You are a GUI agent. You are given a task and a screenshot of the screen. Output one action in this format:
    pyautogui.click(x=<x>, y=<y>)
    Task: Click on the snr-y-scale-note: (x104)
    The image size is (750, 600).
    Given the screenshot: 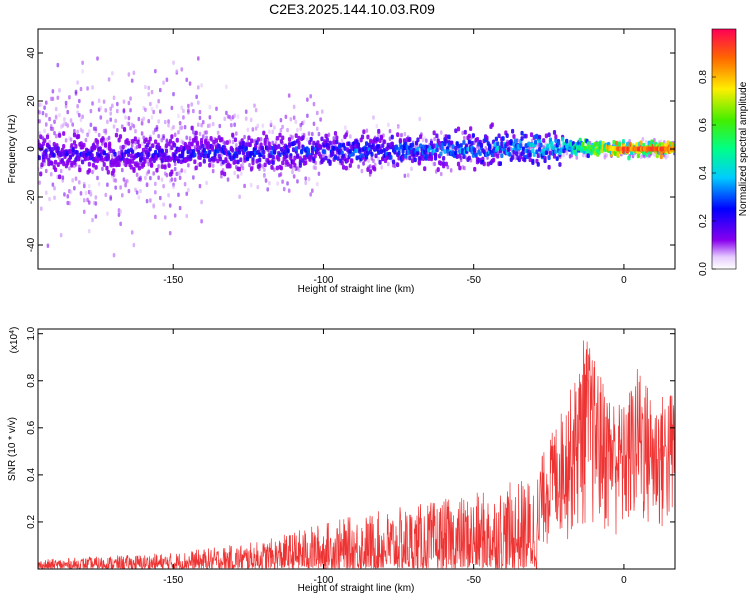 What is the action you would take?
    pyautogui.click(x=14, y=340)
    